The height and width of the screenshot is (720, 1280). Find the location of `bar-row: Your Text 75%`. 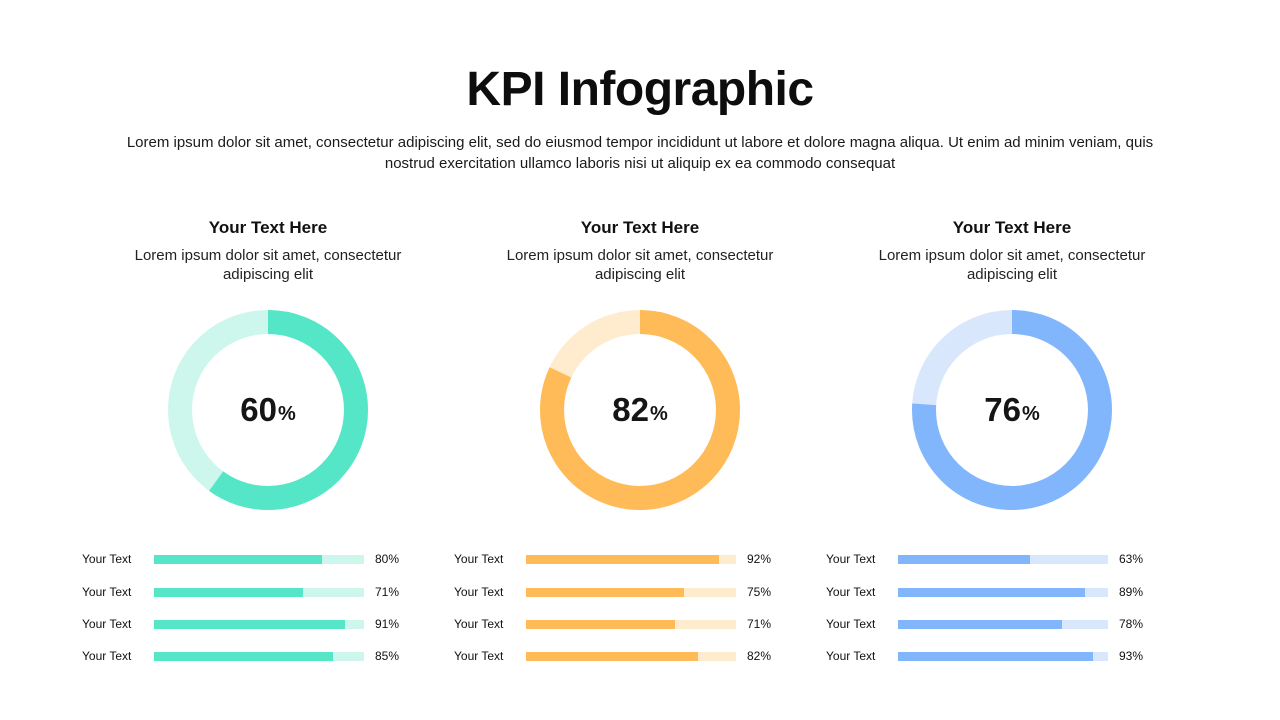

bar-row: Your Text 75% is located at coordinates (640, 593).